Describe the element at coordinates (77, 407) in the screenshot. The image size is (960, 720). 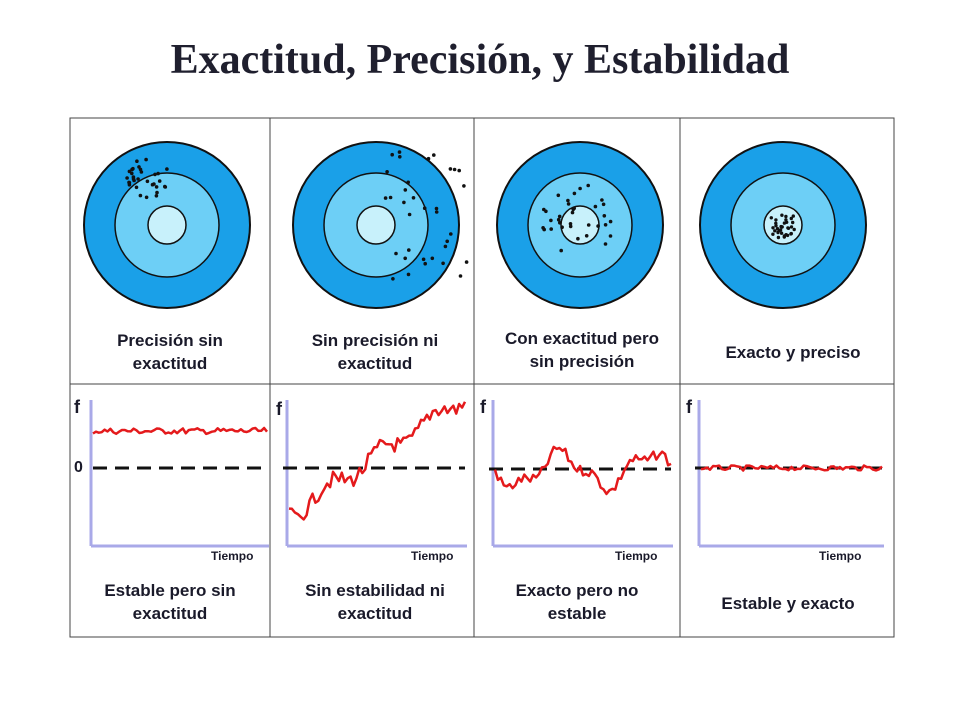
I see `plot1-y-label: f` at that location.